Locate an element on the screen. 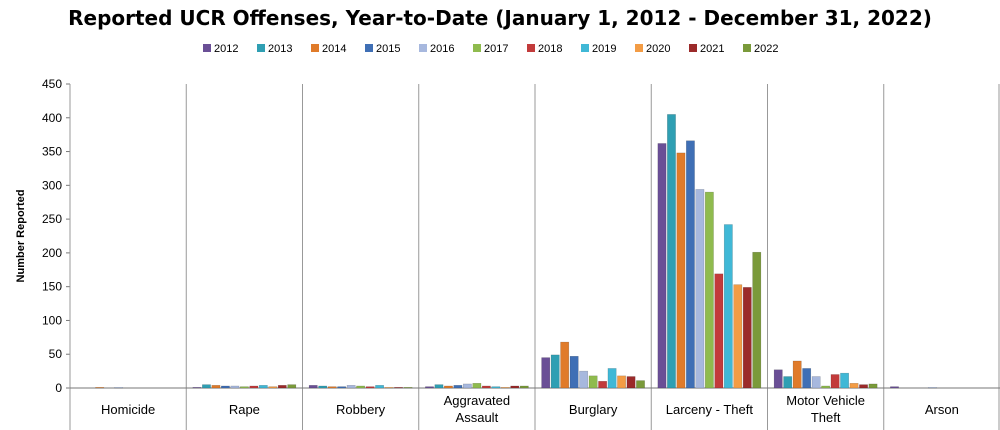 This screenshot has width=1000, height=430. y-tick-label: 300 is located at coordinates (52, 185).